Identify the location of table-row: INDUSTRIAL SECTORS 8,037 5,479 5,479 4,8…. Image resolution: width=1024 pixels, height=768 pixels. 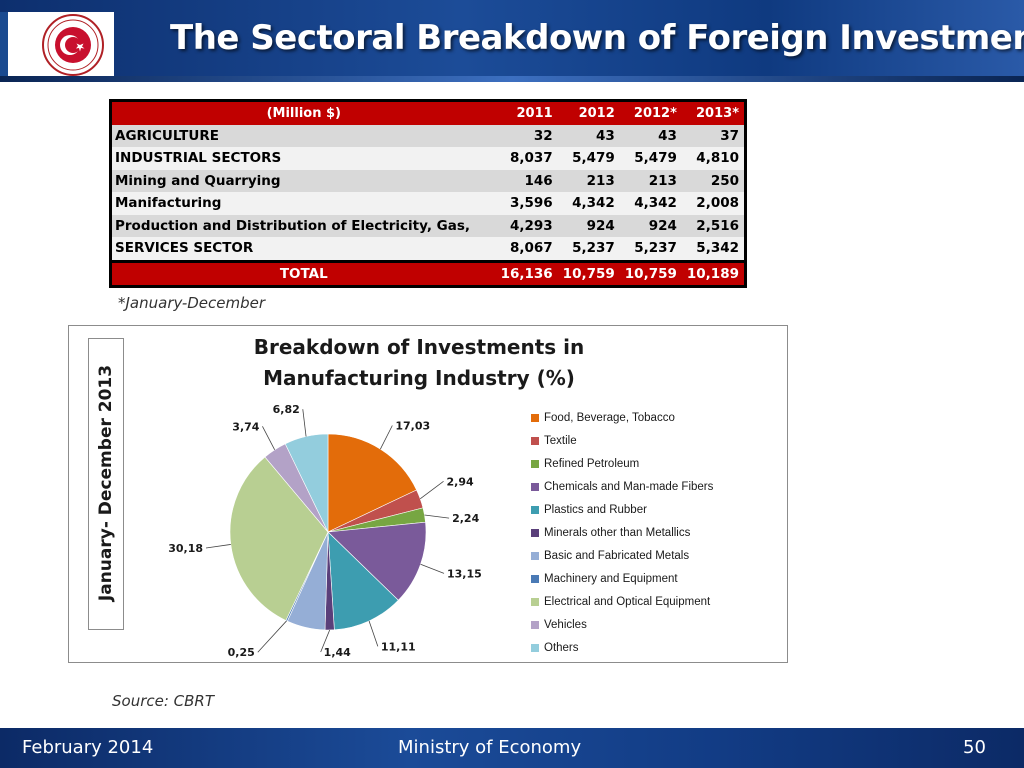
(428, 158).